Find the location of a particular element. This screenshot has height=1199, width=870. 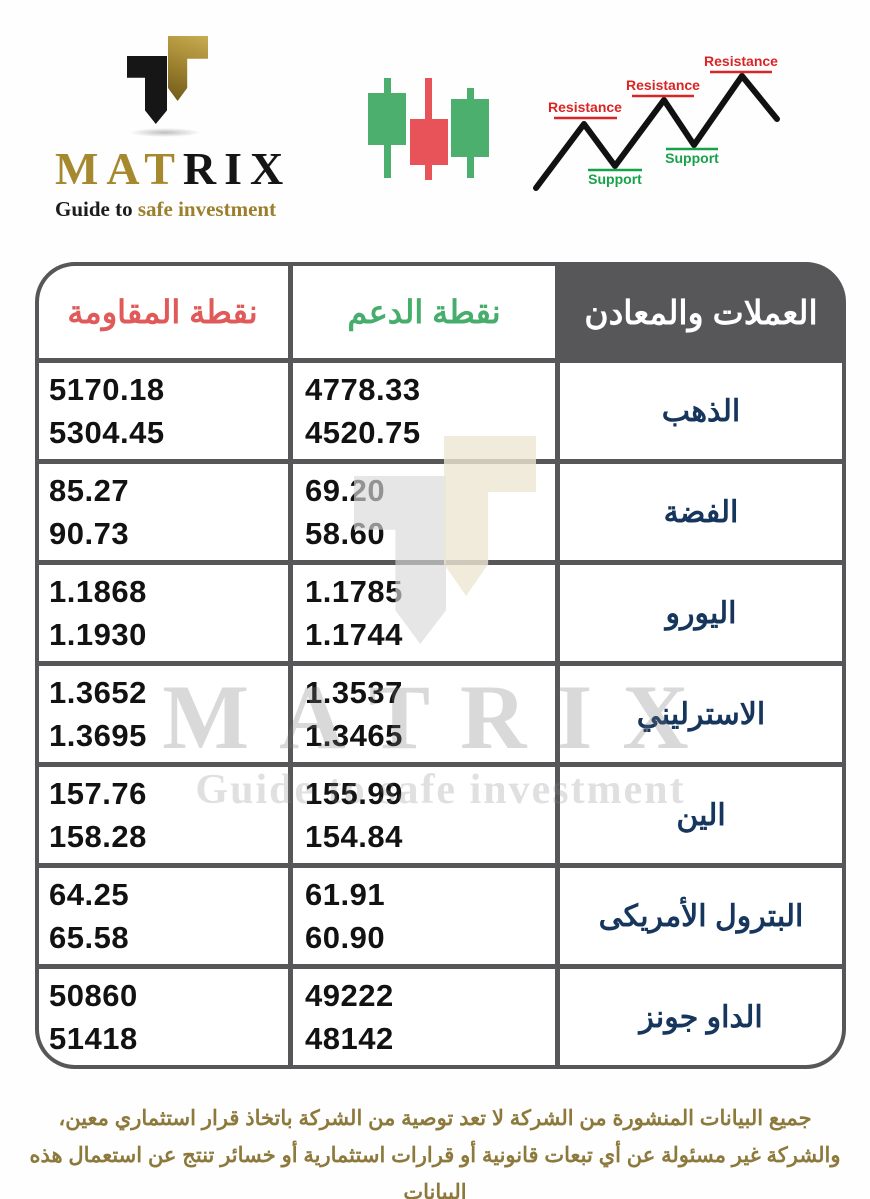

resistance-value: 5170.18 is located at coordinates (107, 390).